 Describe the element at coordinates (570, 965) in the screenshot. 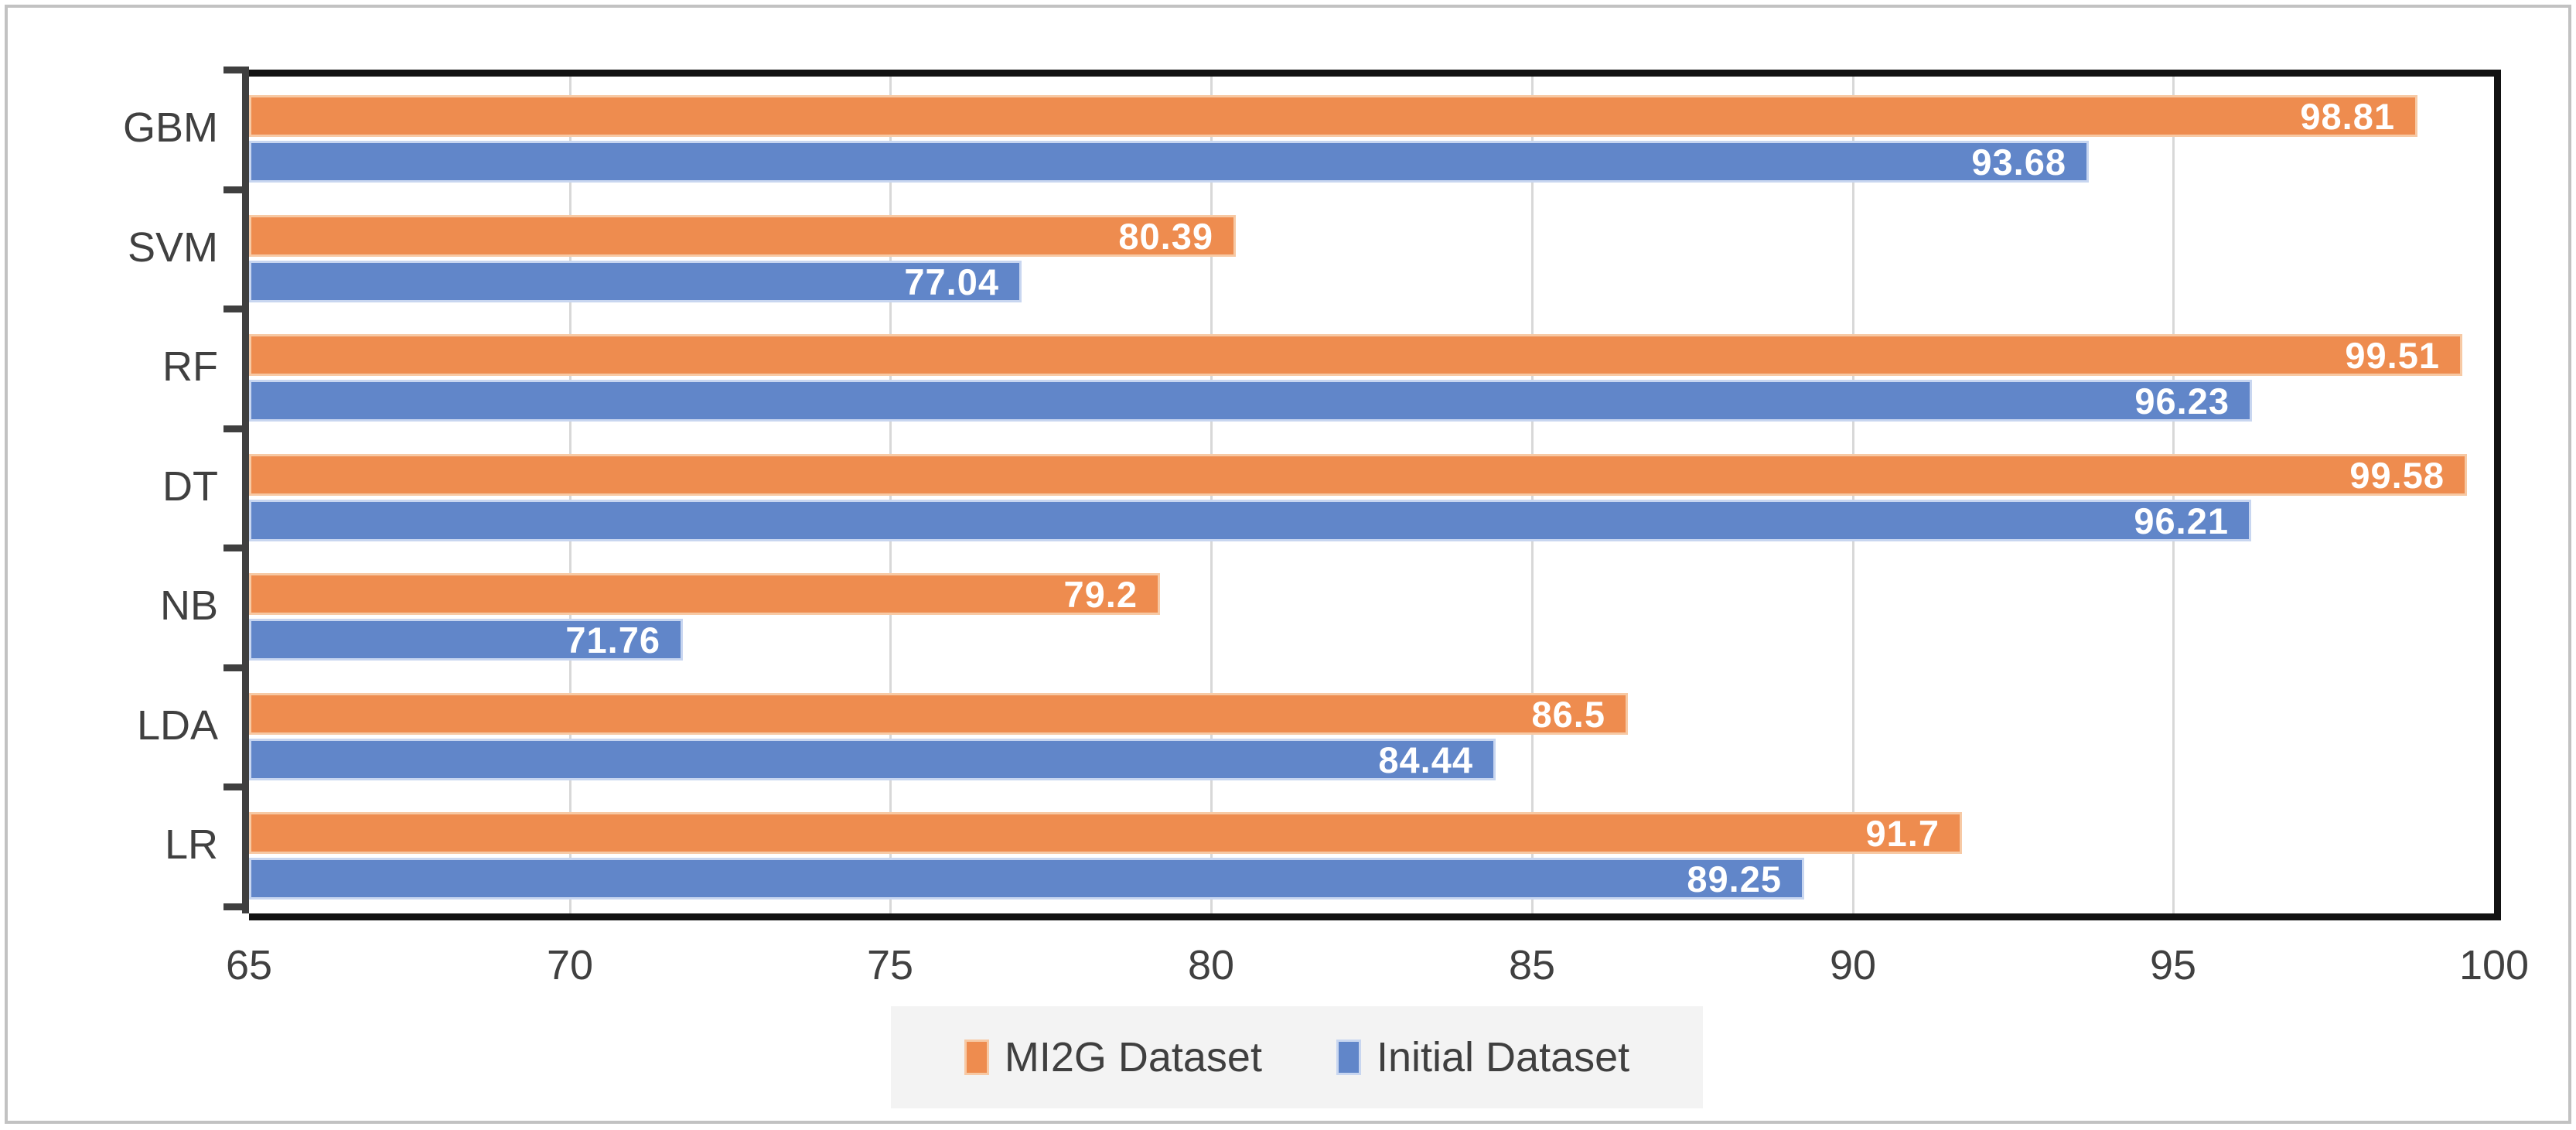

I see `x-tick-label-70: 70` at that location.